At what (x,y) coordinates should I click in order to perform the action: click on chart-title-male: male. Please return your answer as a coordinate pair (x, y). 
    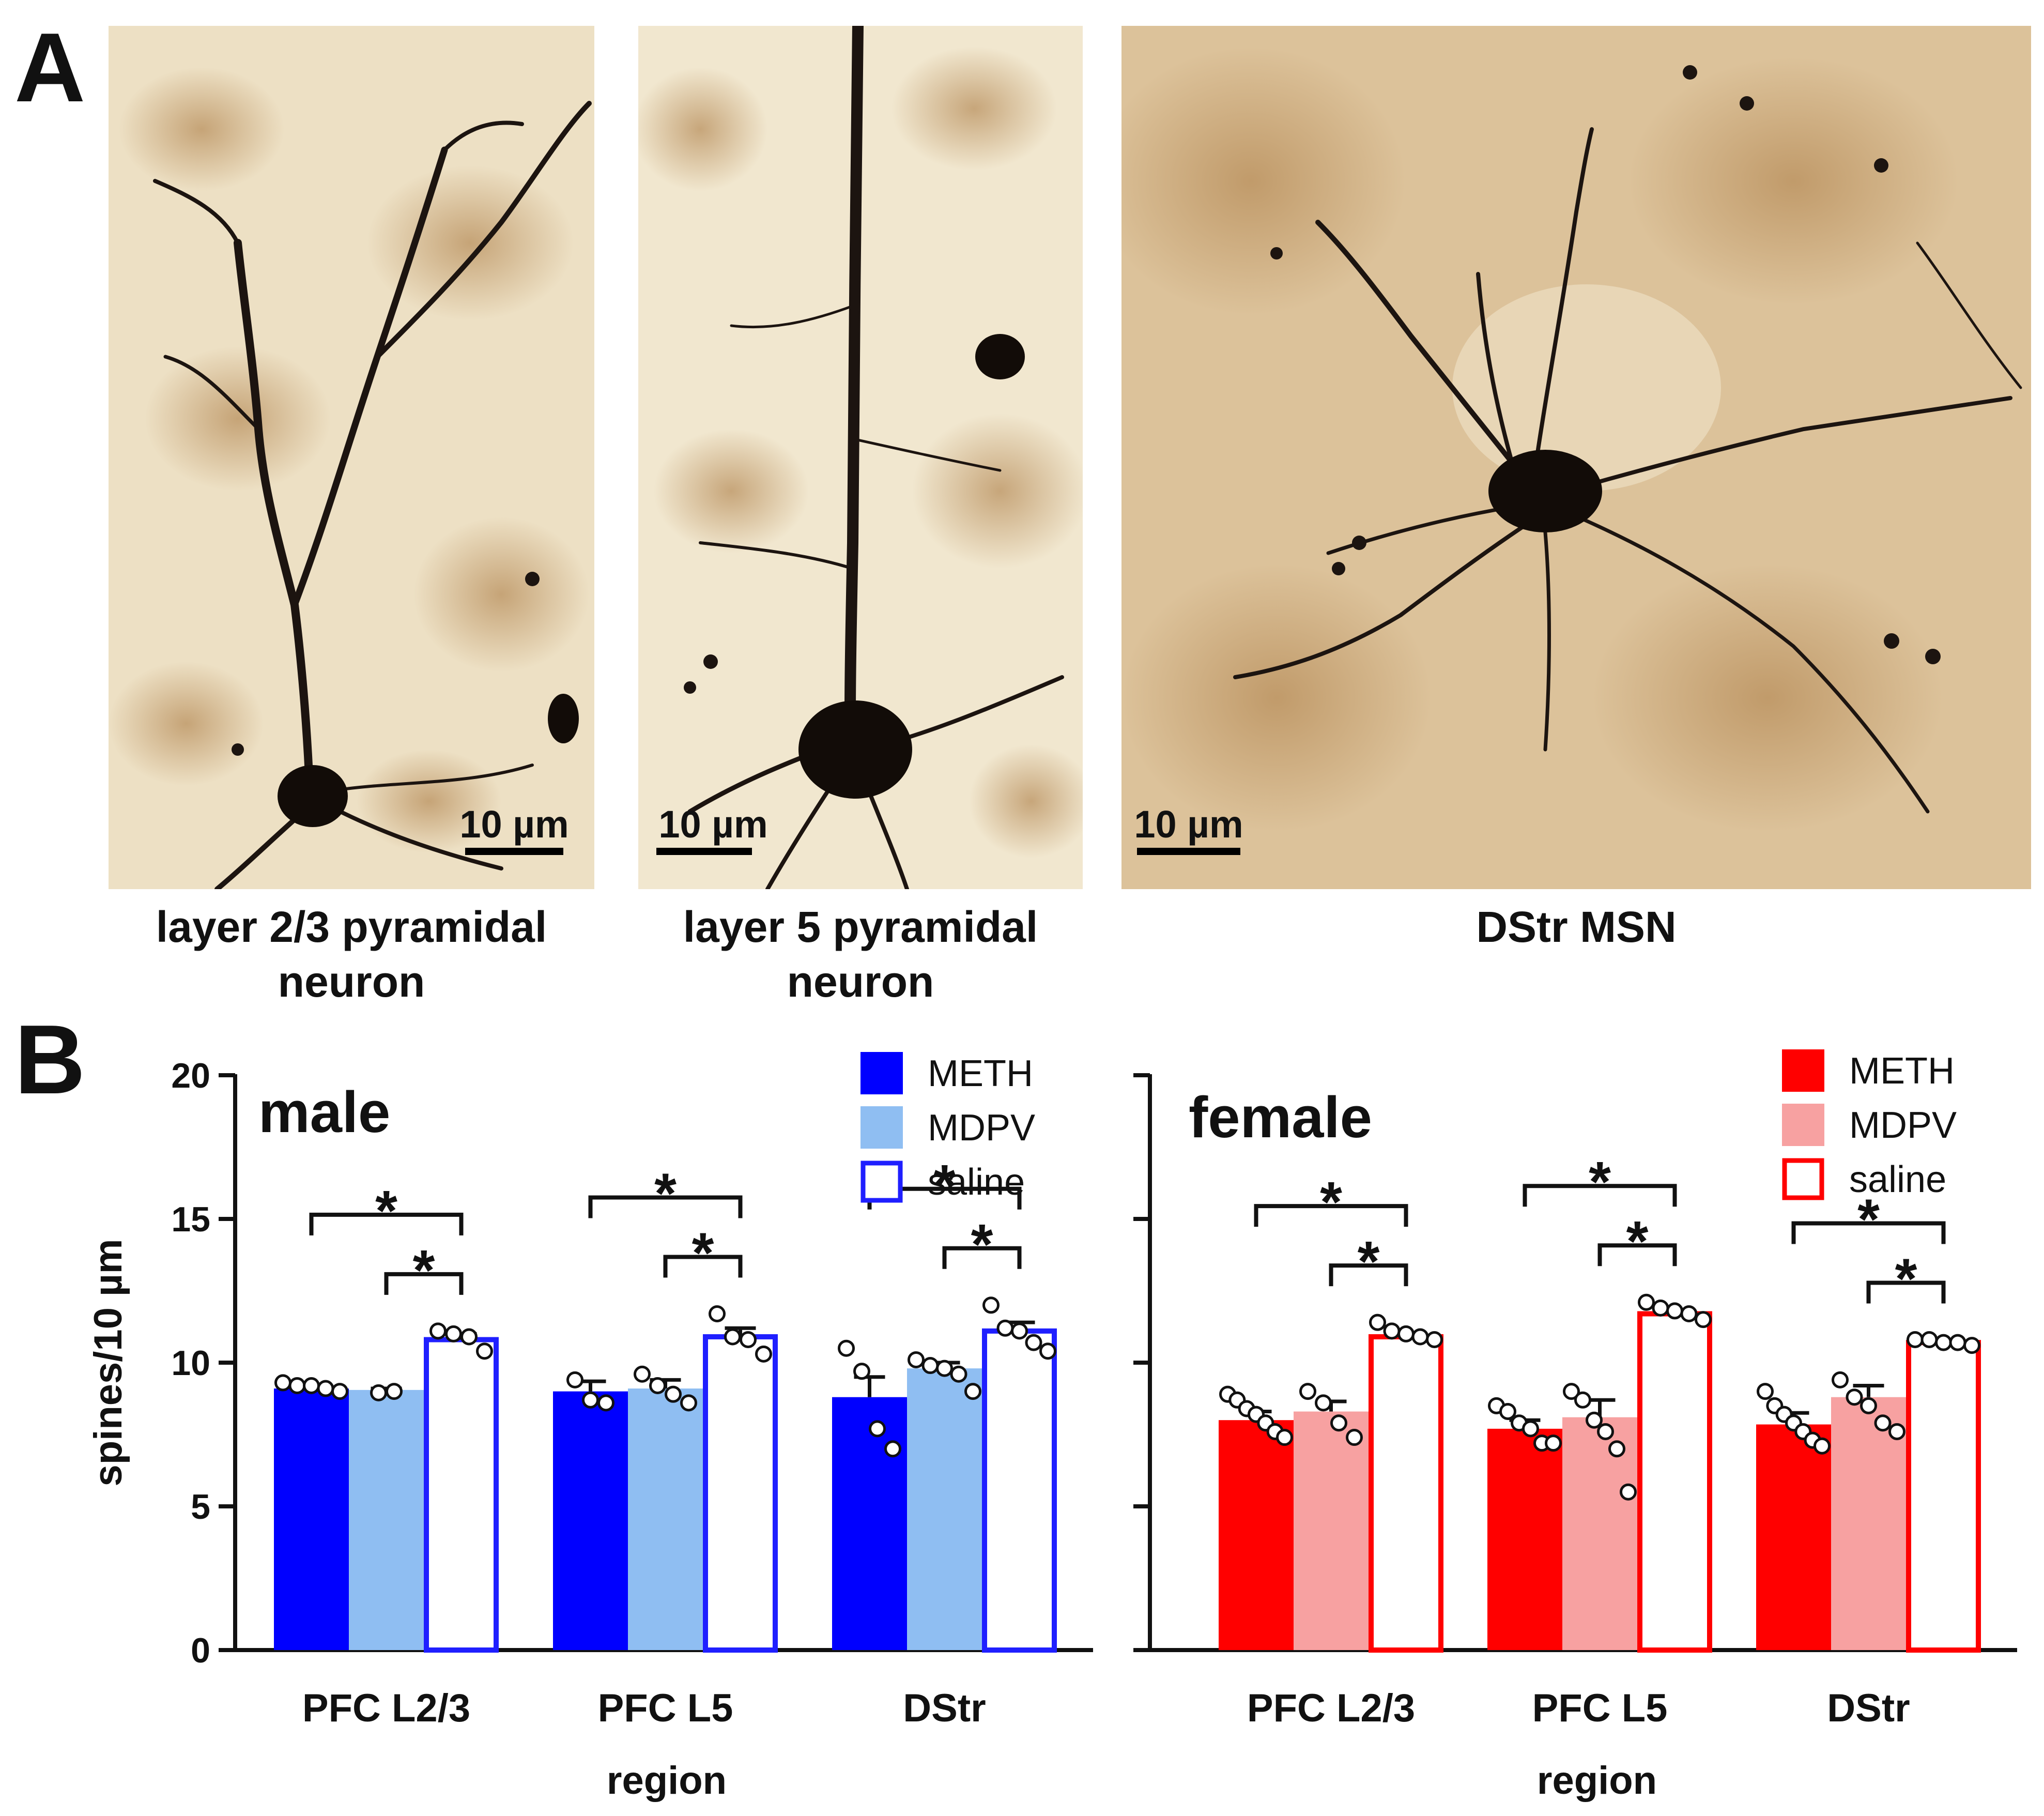
    Looking at the image, I should click on (324, 1112).